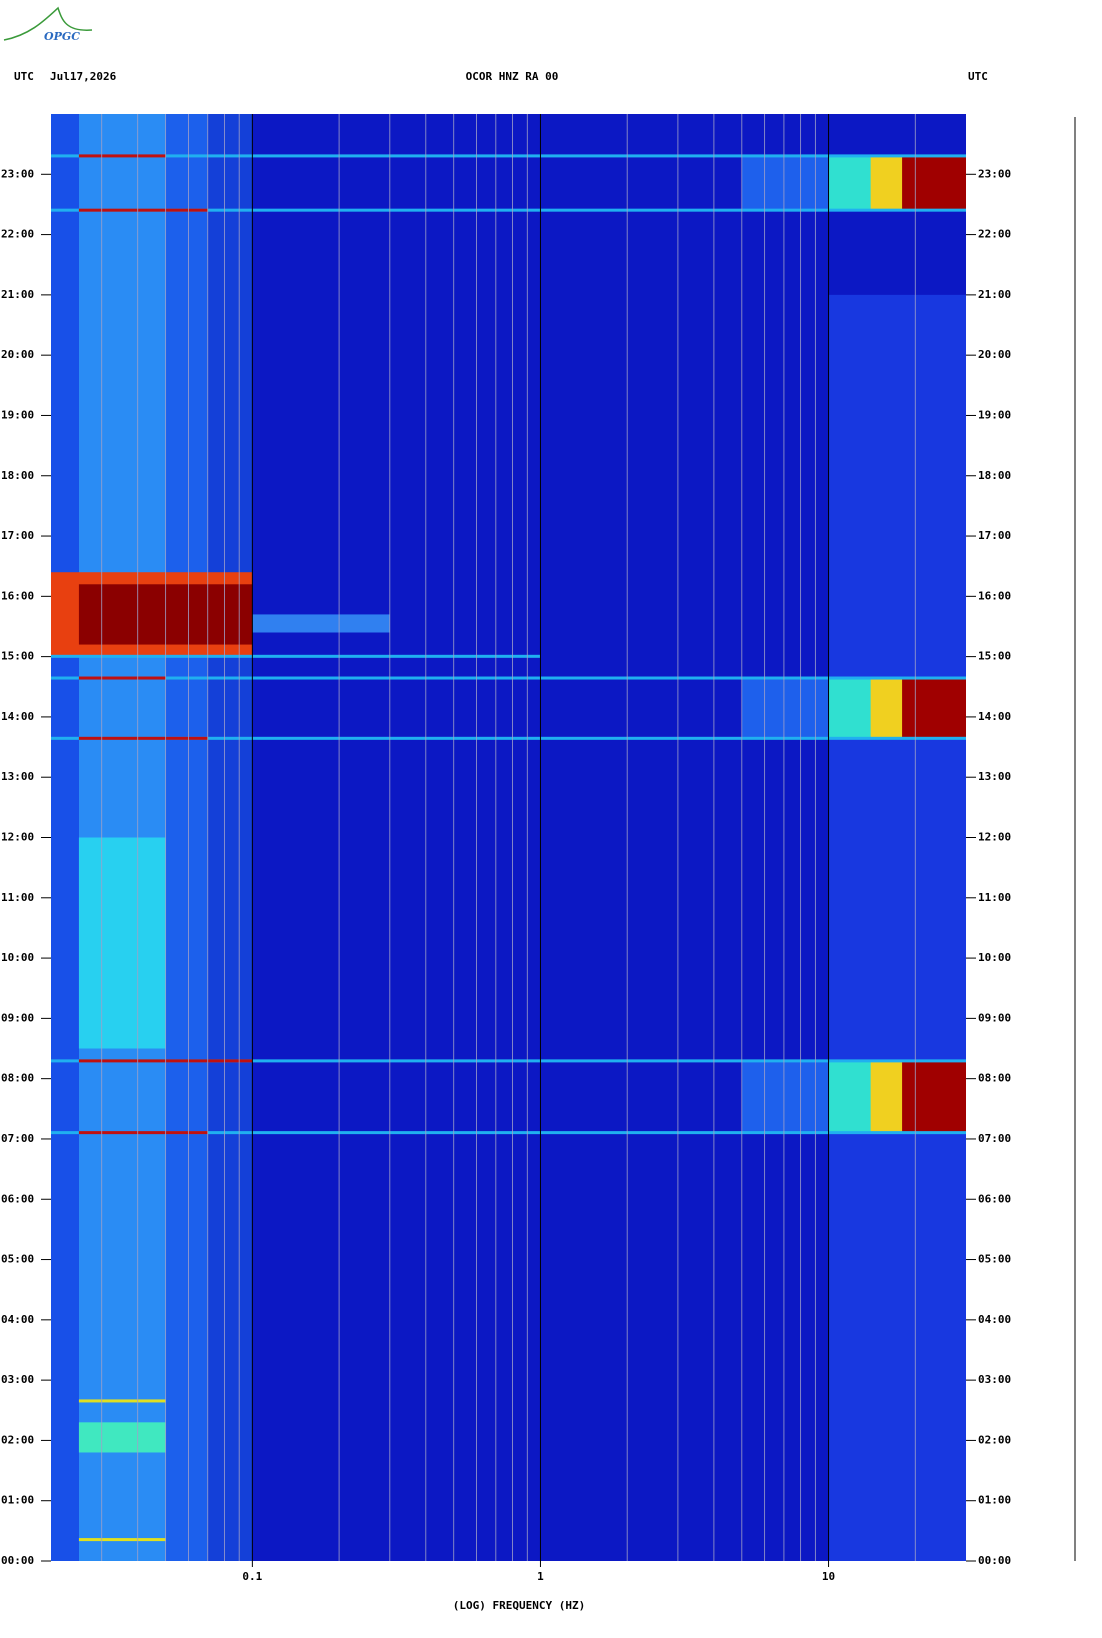 The height and width of the screenshot is (1638, 1102). I want to click on x-tick-label: 1, so click(540, 1576).